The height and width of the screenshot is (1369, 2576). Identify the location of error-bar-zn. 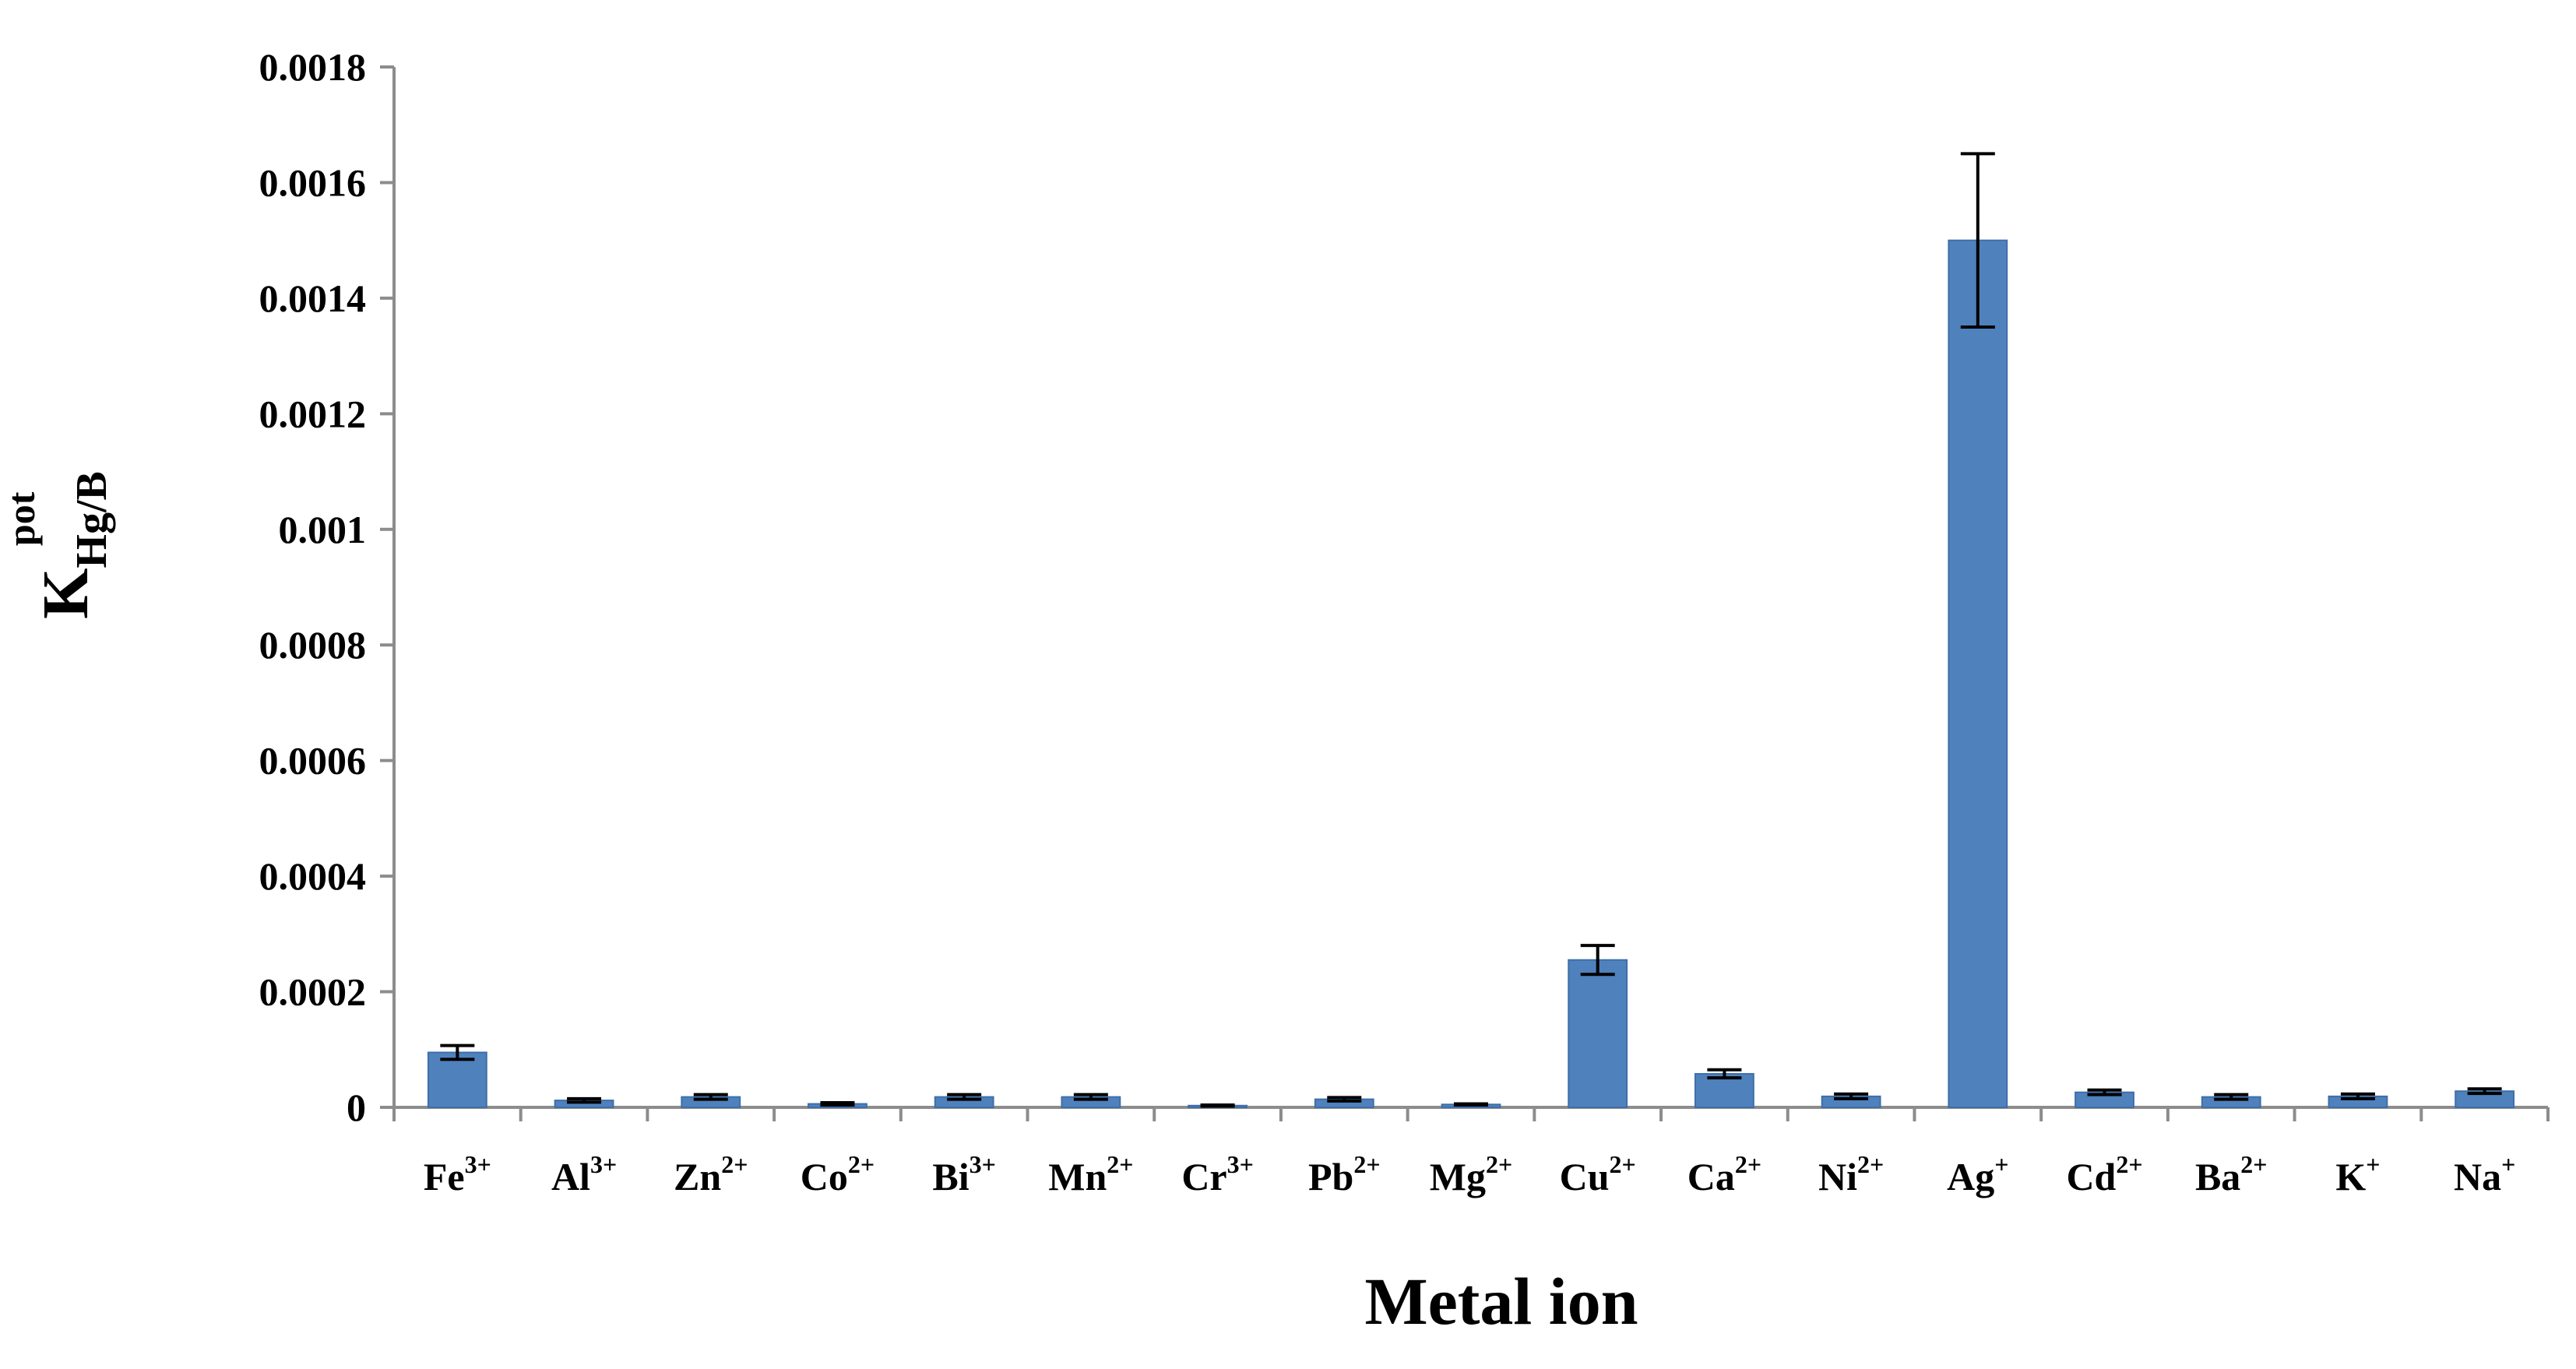
(710, 1097).